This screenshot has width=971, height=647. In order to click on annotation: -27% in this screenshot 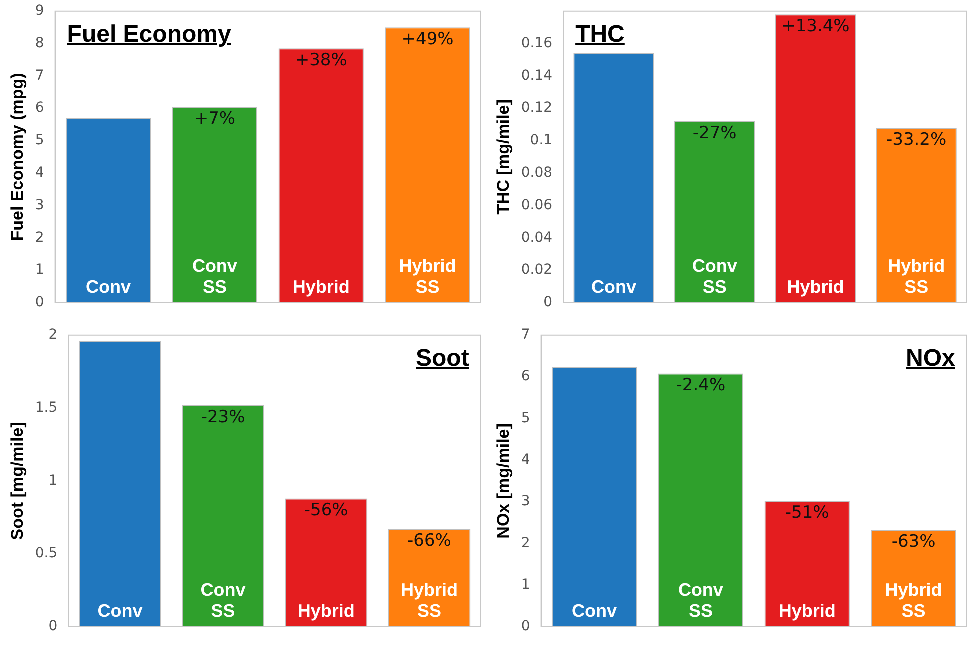, I will do `click(714, 133)`.